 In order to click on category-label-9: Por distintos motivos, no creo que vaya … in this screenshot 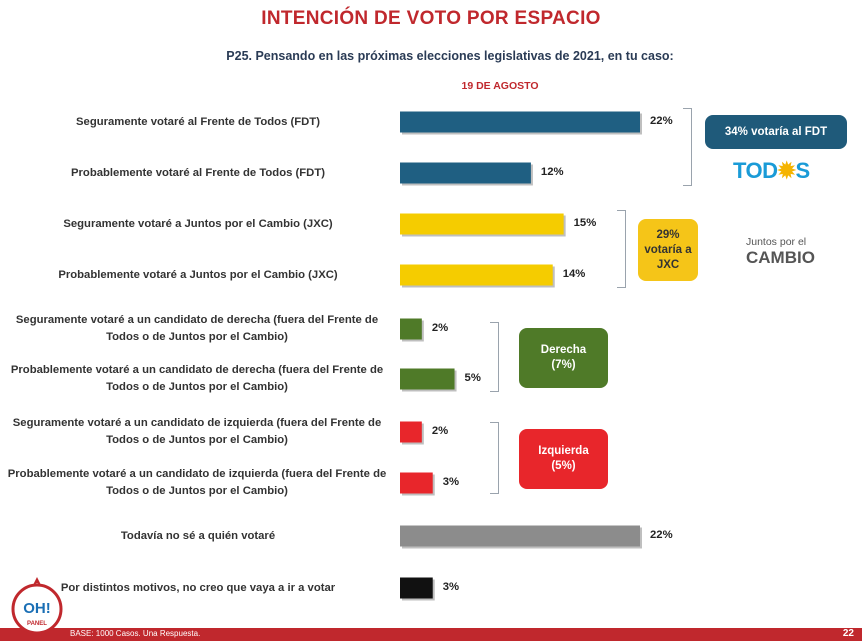, I will do `click(198, 588)`.